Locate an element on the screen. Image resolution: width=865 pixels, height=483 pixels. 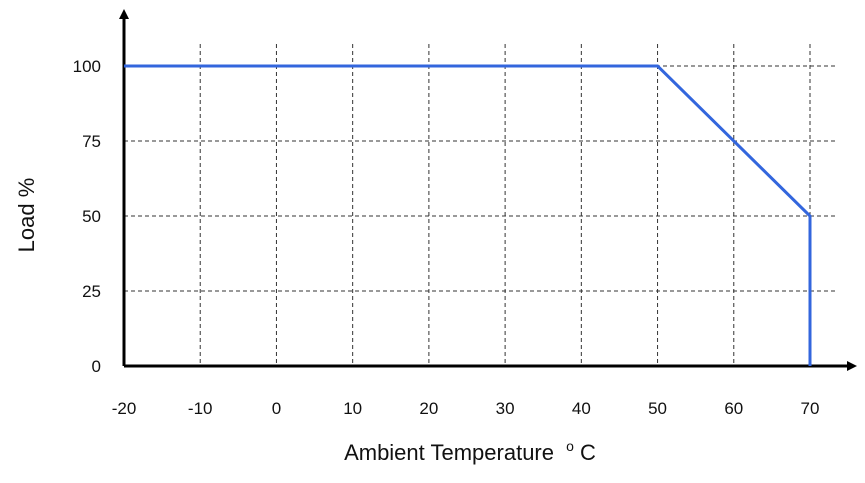
x-axis-title: Ambient Temperature o C is located at coordinates (470, 448).